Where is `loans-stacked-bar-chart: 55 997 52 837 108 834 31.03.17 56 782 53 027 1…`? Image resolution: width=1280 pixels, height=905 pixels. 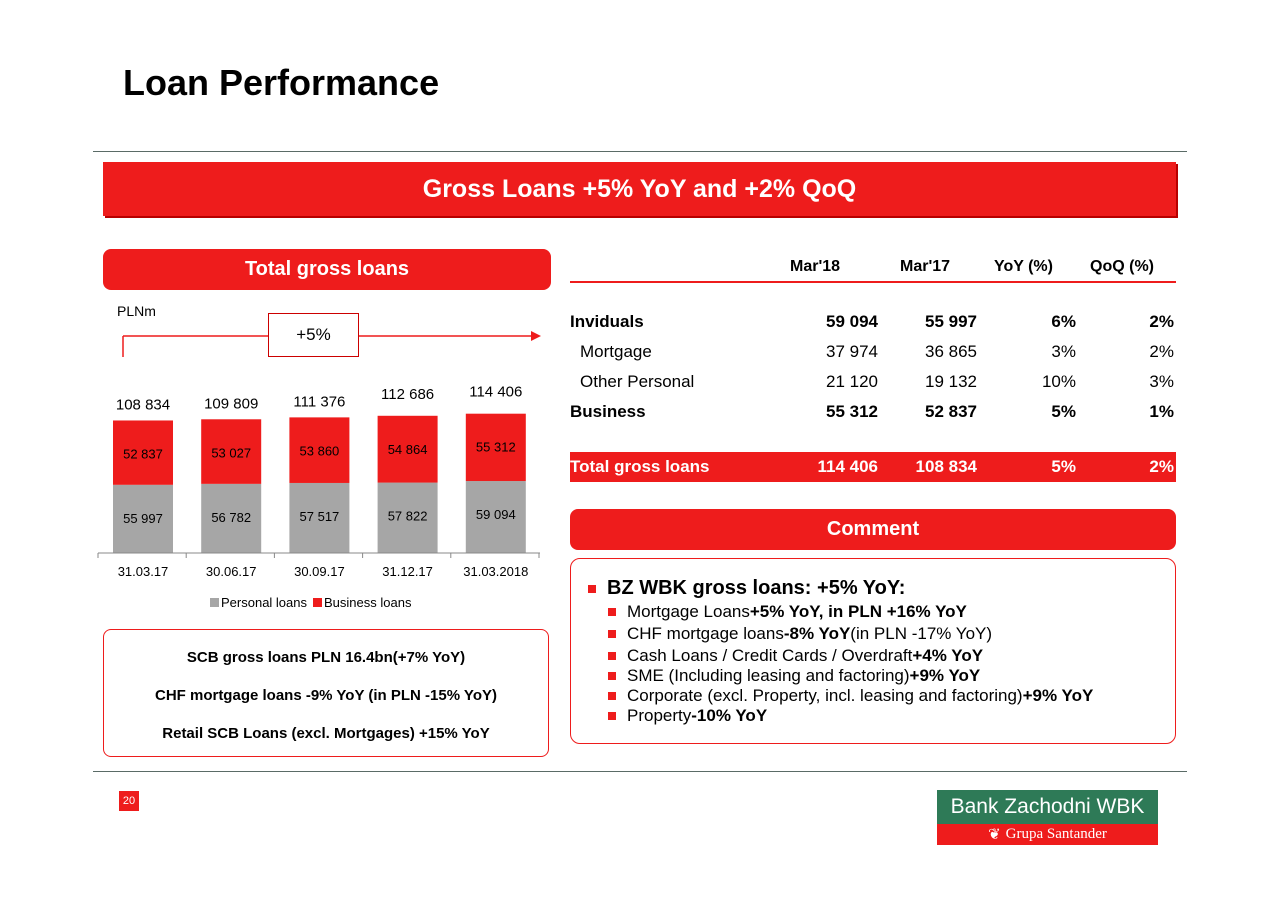 loans-stacked-bar-chart: 55 997 52 837 108 834 31.03.17 56 782 53 027 1… is located at coordinates (318, 481).